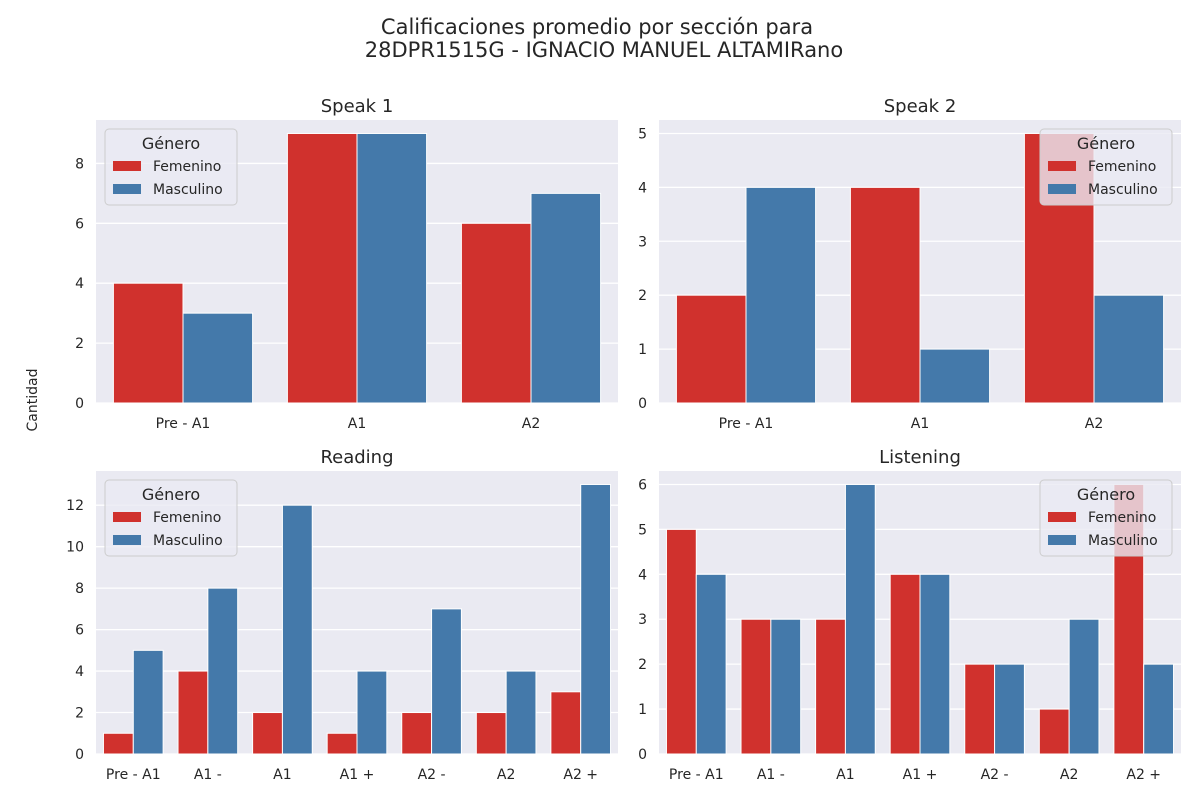  Describe the element at coordinates (356, 457) in the screenshot. I see `panel-title: Reading` at that location.